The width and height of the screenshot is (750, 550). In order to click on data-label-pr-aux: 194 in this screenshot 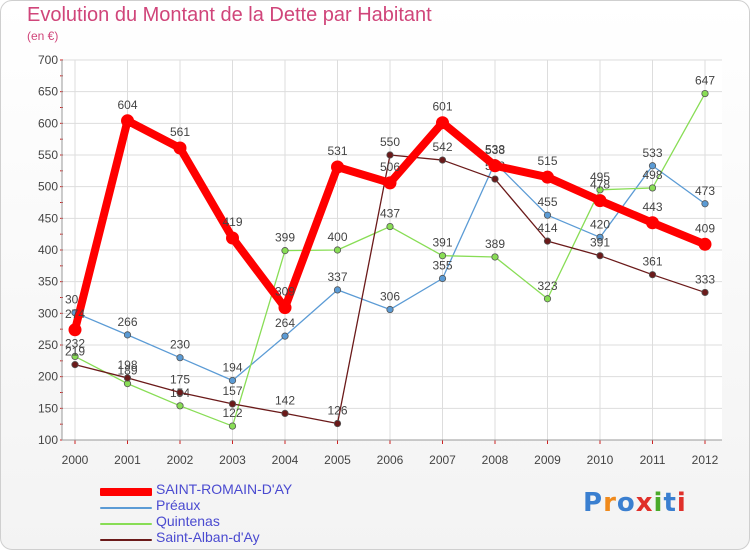, I will do `click(232, 367)`.